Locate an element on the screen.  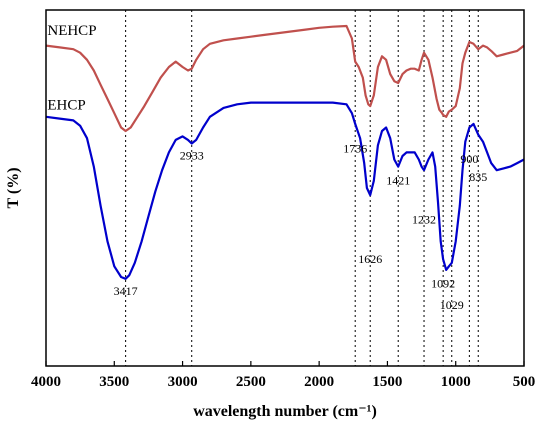
series-label-nehcp: NEHCP is located at coordinates (71, 31).